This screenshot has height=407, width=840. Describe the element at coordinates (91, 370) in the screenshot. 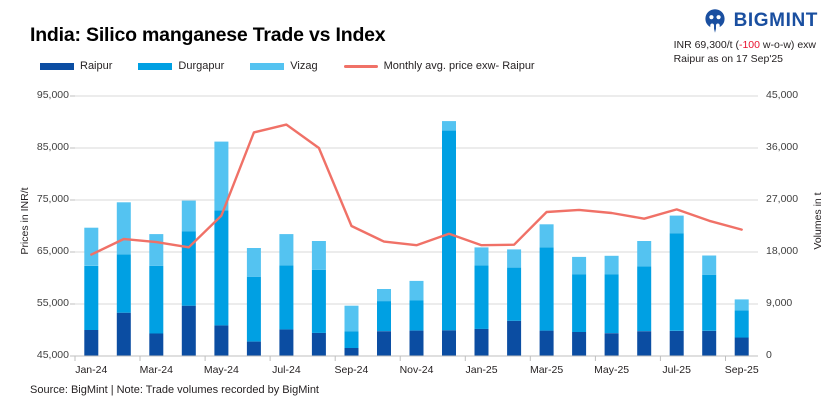

I see `x-axis-tick-label: Jan-24` at that location.